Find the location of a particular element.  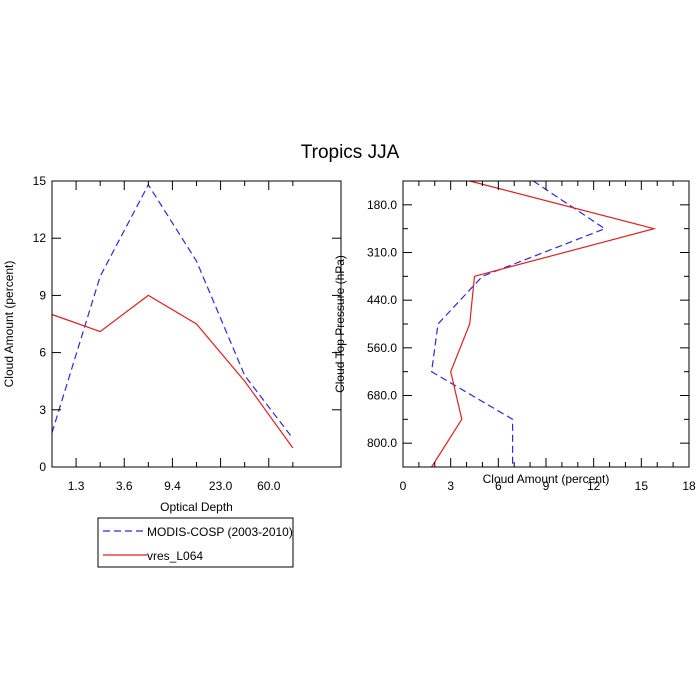

right-ytick-label: 680.0 is located at coordinates (382, 396).